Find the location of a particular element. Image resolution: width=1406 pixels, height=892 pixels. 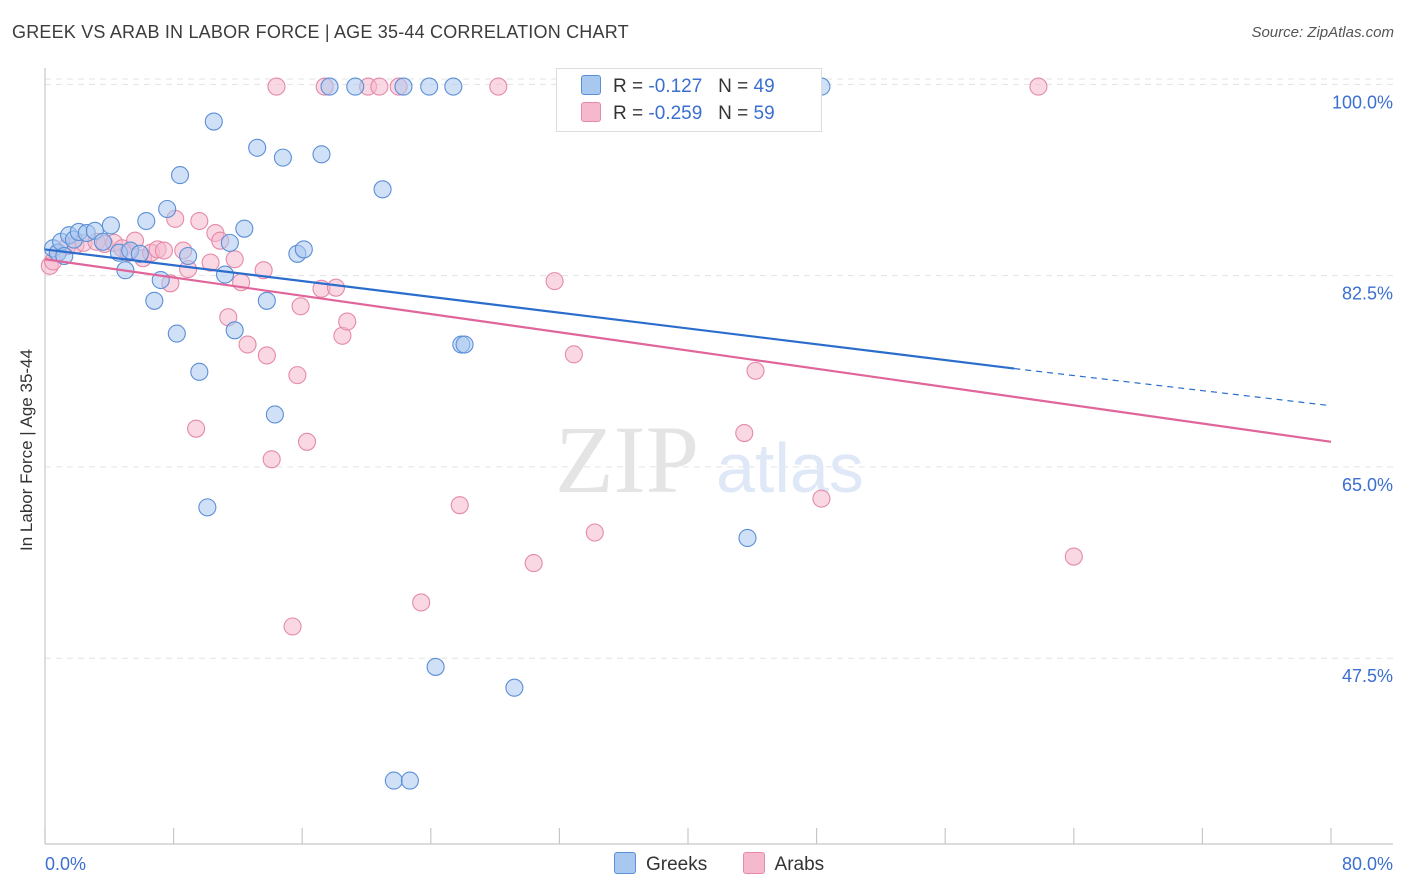

series-legend: Greeks Arabs is located at coordinates (734, 864).